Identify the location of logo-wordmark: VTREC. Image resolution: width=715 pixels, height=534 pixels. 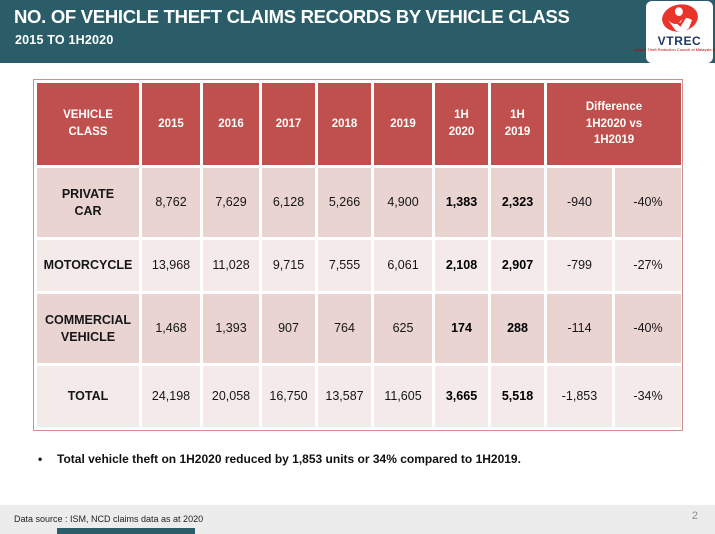
(679, 41).